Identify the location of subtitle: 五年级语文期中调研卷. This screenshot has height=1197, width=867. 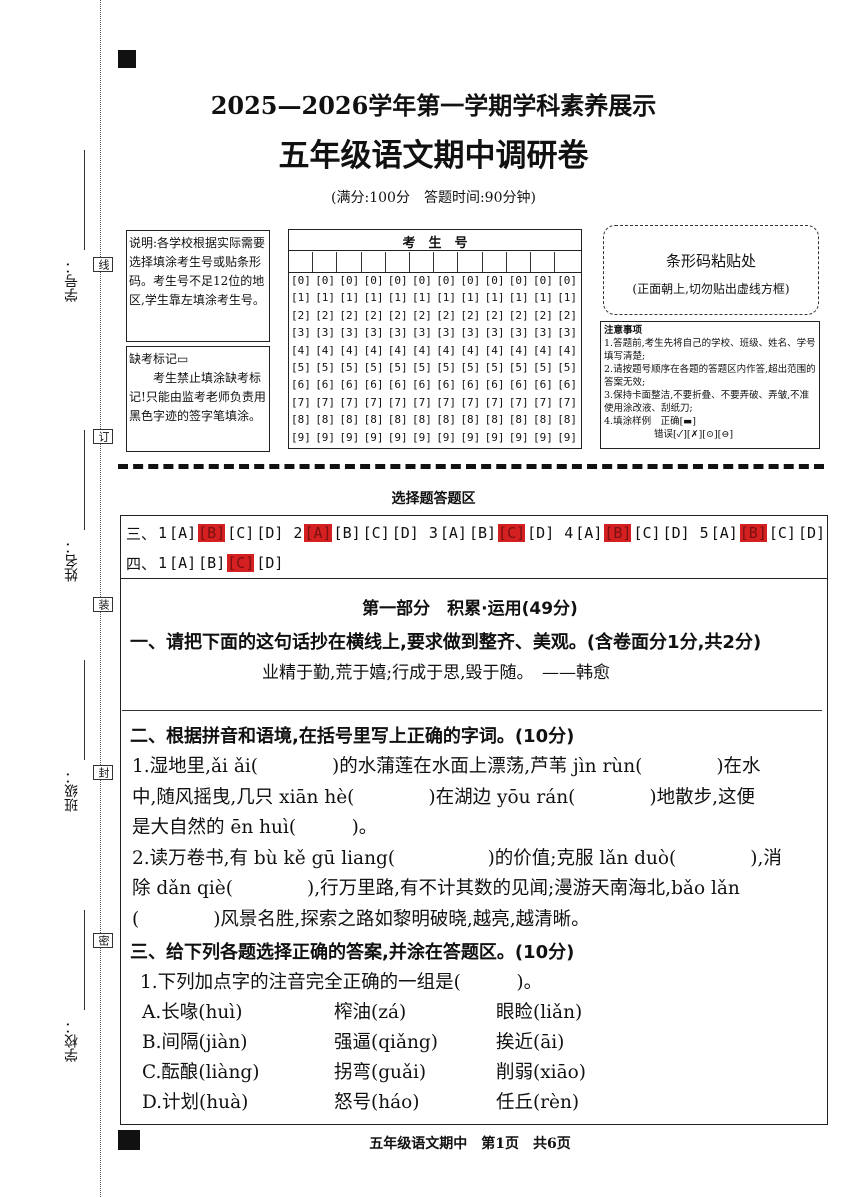
(433, 156).